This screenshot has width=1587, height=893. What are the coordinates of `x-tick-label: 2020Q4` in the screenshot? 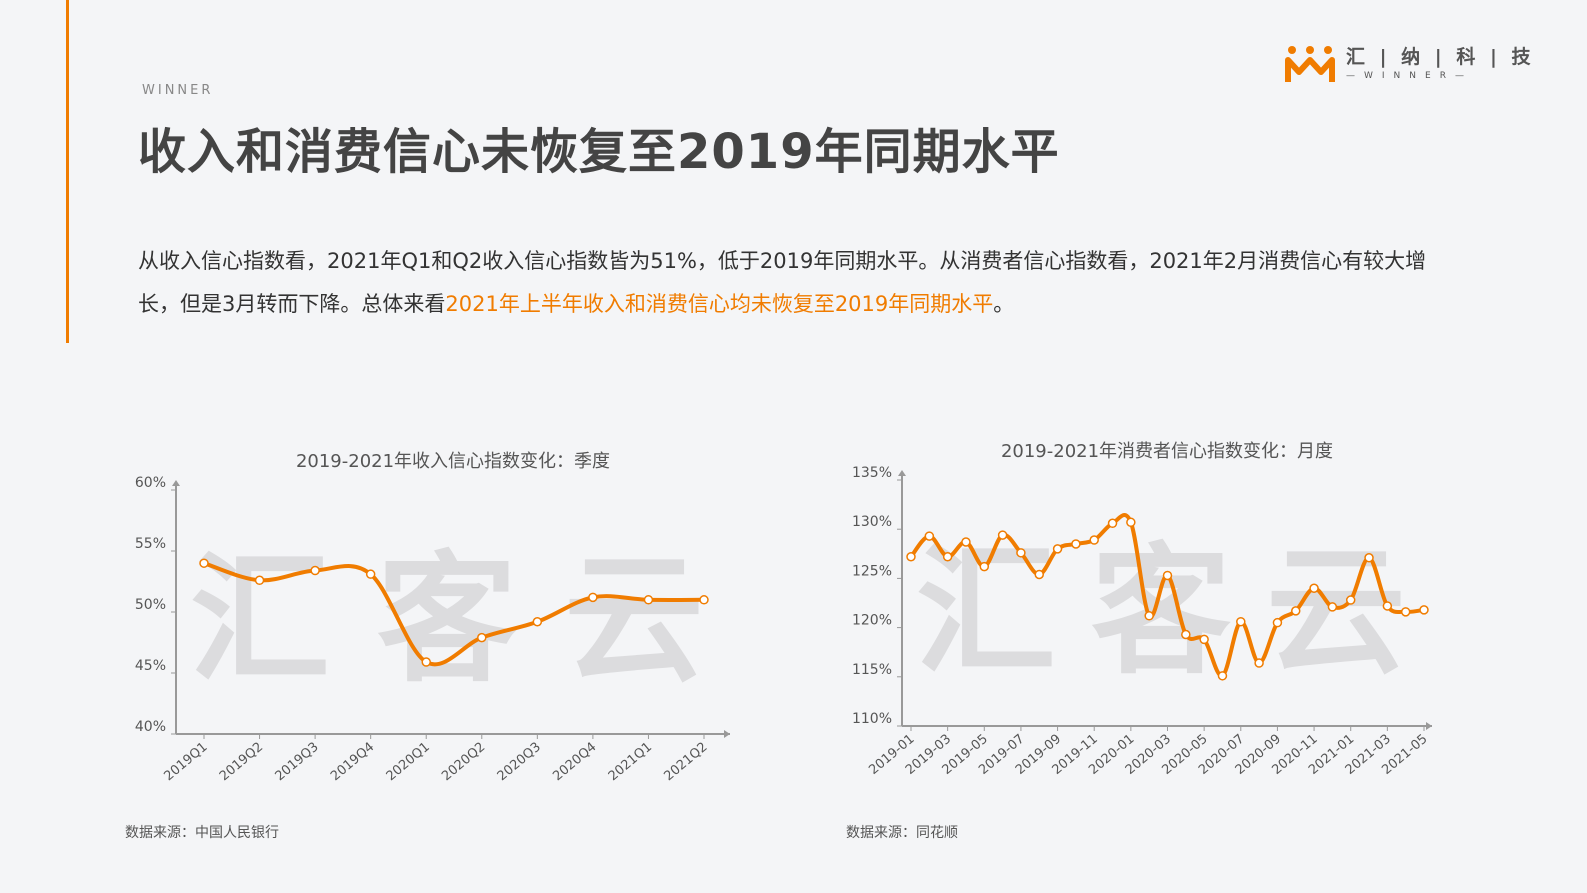 It's located at (574, 762).